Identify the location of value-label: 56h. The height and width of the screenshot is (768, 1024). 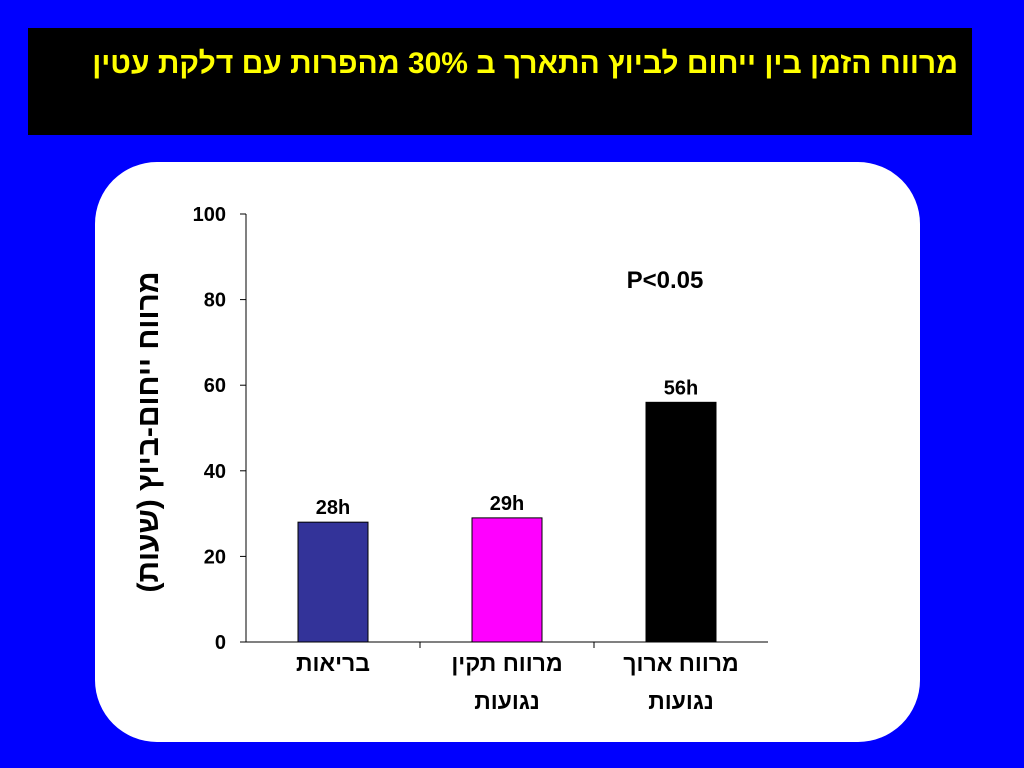
(681, 388).